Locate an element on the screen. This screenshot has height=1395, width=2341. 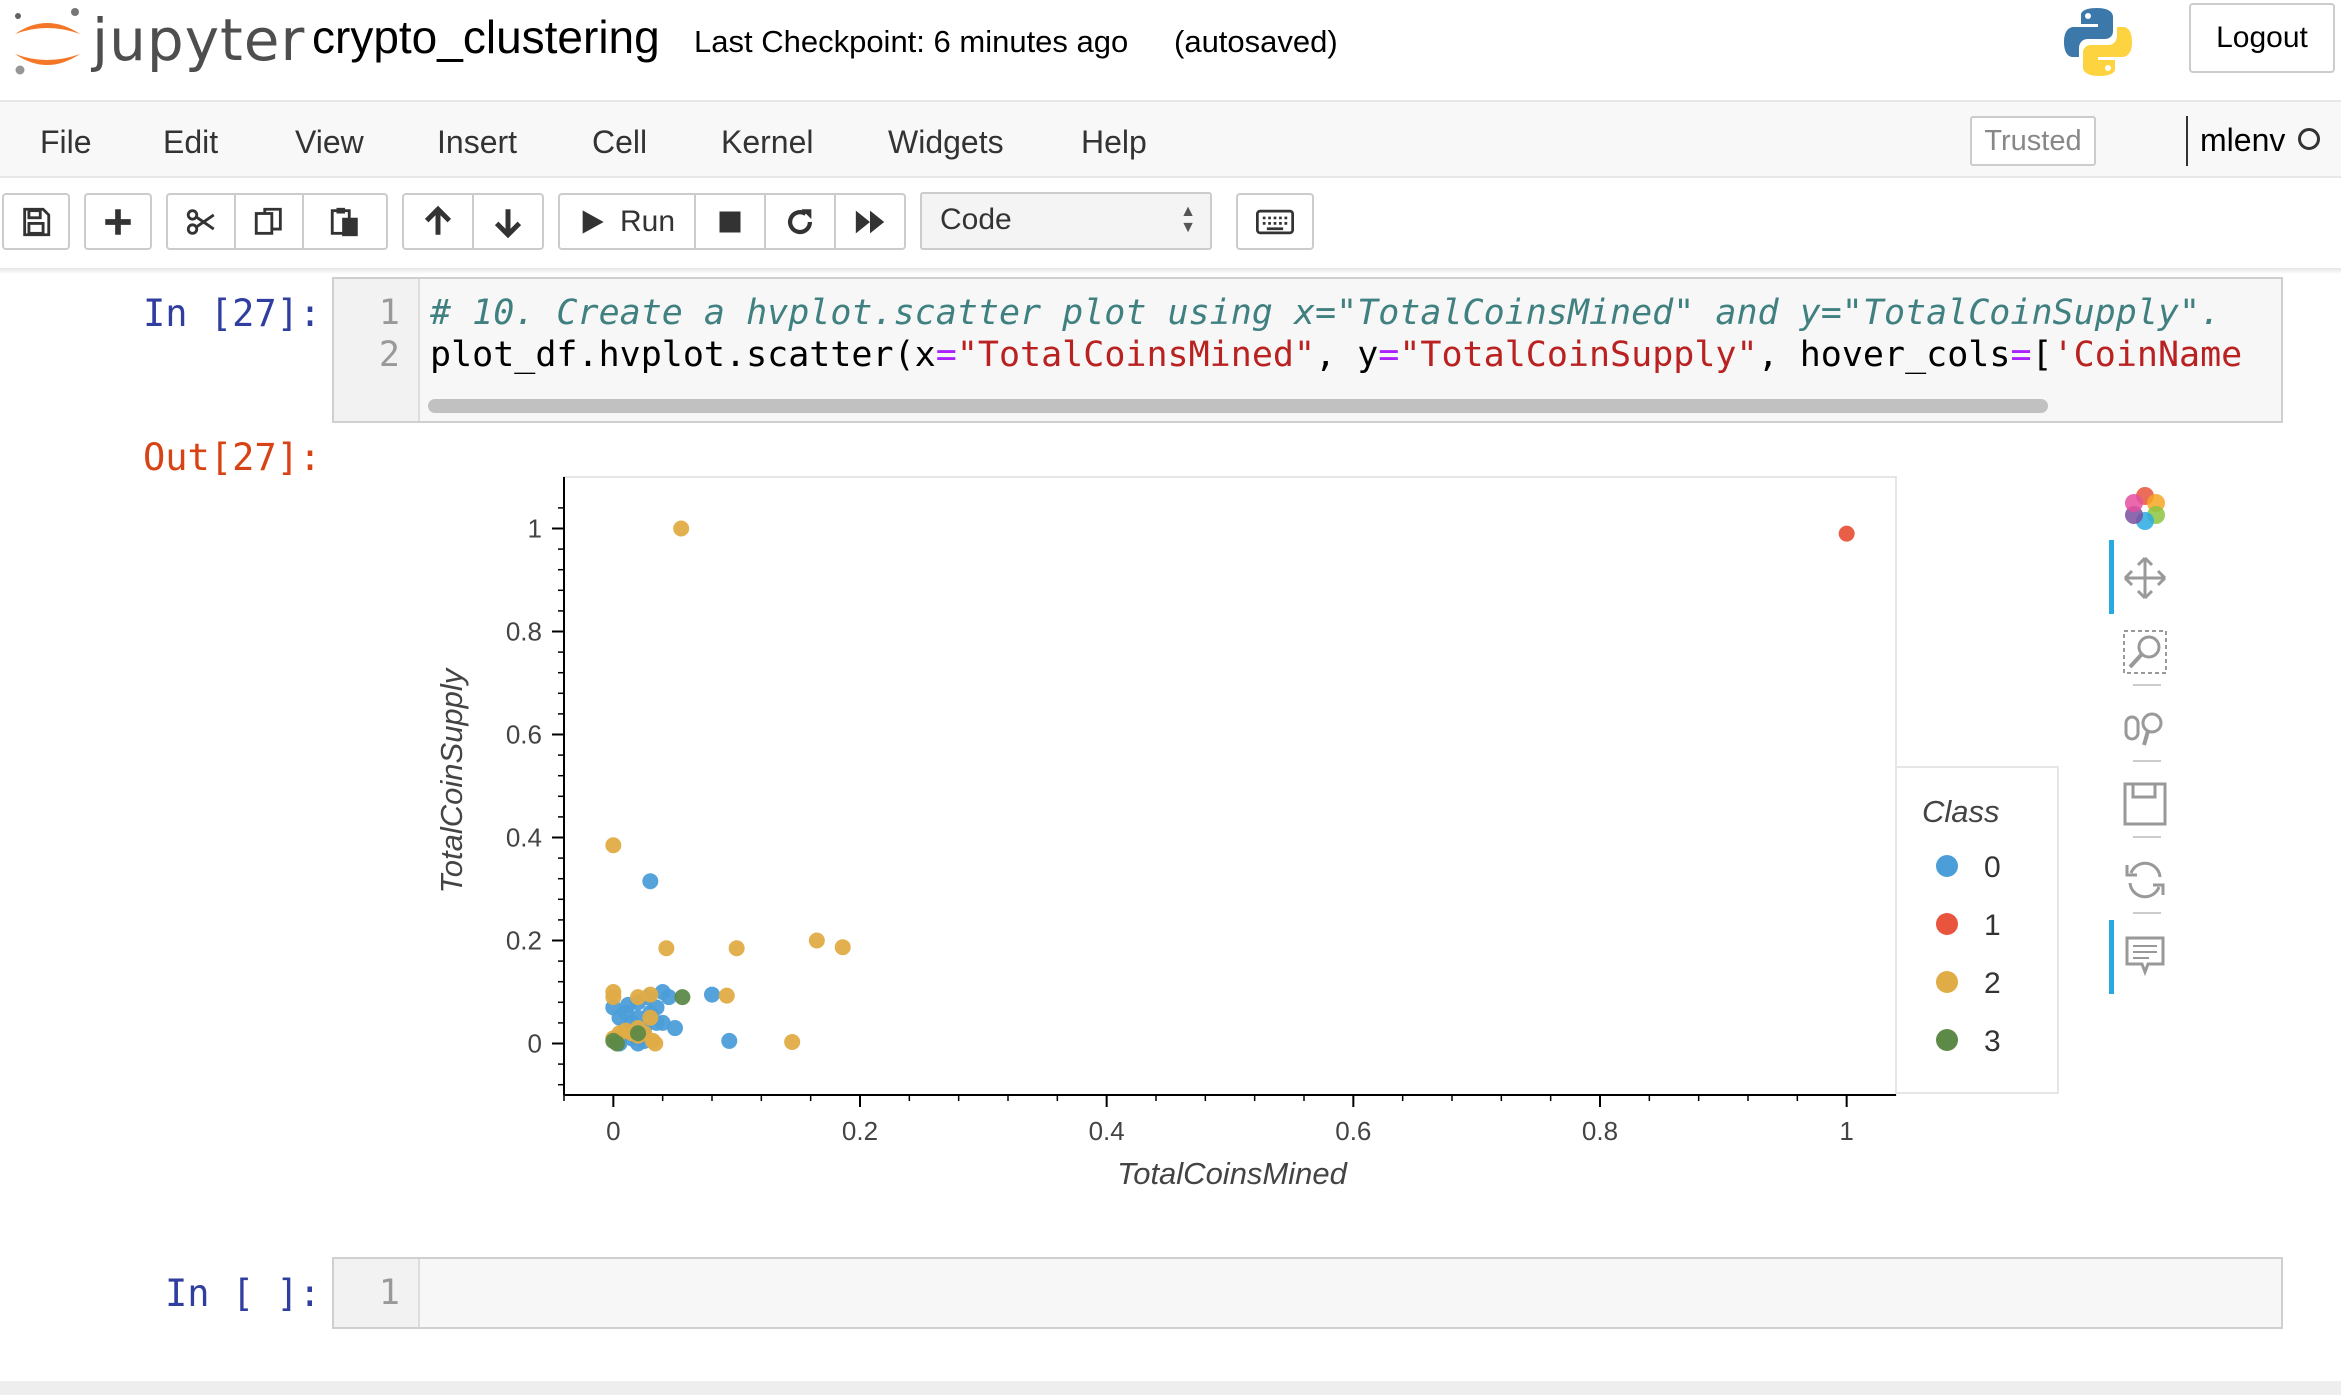
box-zoom-tool is located at coordinates (2145, 652).